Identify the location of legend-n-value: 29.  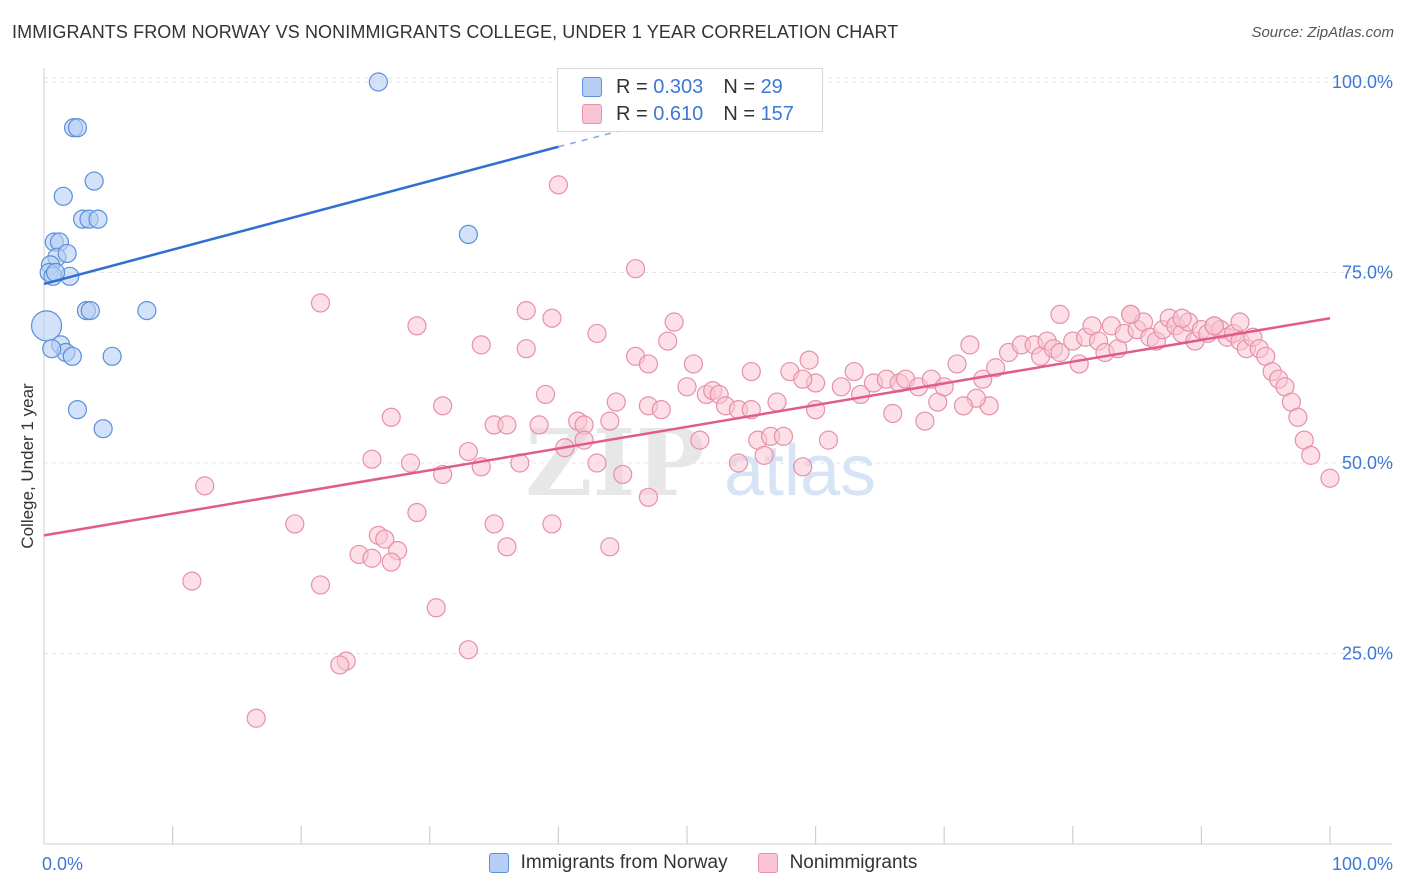
(771, 86).